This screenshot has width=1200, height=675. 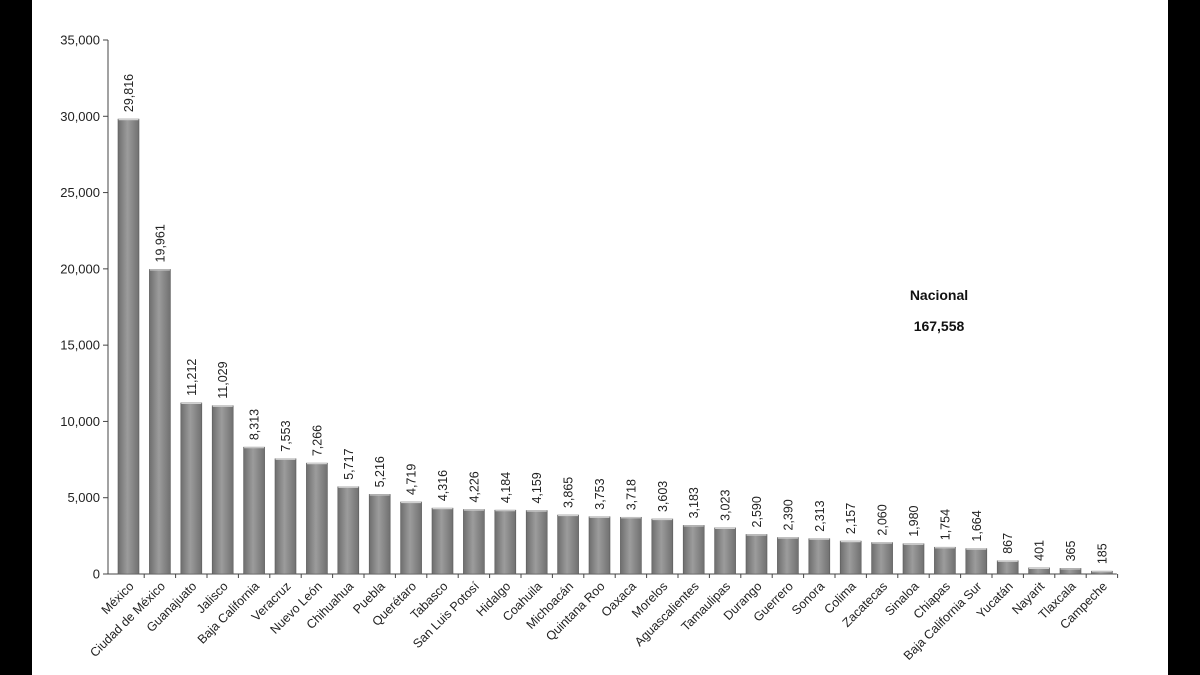 What do you see at coordinates (569, 492) in the screenshot?
I see `value-label: 3,865` at bounding box center [569, 492].